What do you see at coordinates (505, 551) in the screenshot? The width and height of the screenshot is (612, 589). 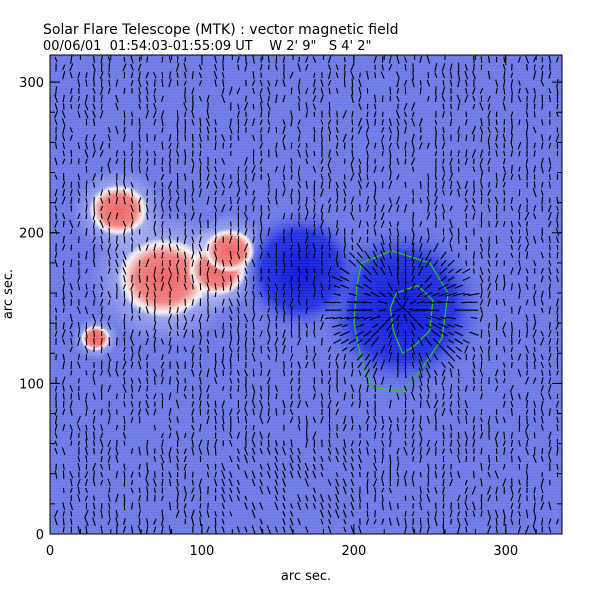 I see `x-tick-label: 300` at bounding box center [505, 551].